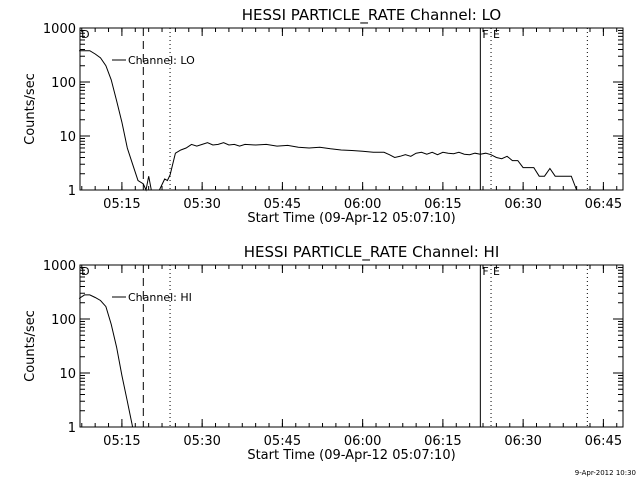 The image size is (640, 480). What do you see at coordinates (201, 204) in the screenshot?
I see `panel1-xtick-label: 05:30` at bounding box center [201, 204].